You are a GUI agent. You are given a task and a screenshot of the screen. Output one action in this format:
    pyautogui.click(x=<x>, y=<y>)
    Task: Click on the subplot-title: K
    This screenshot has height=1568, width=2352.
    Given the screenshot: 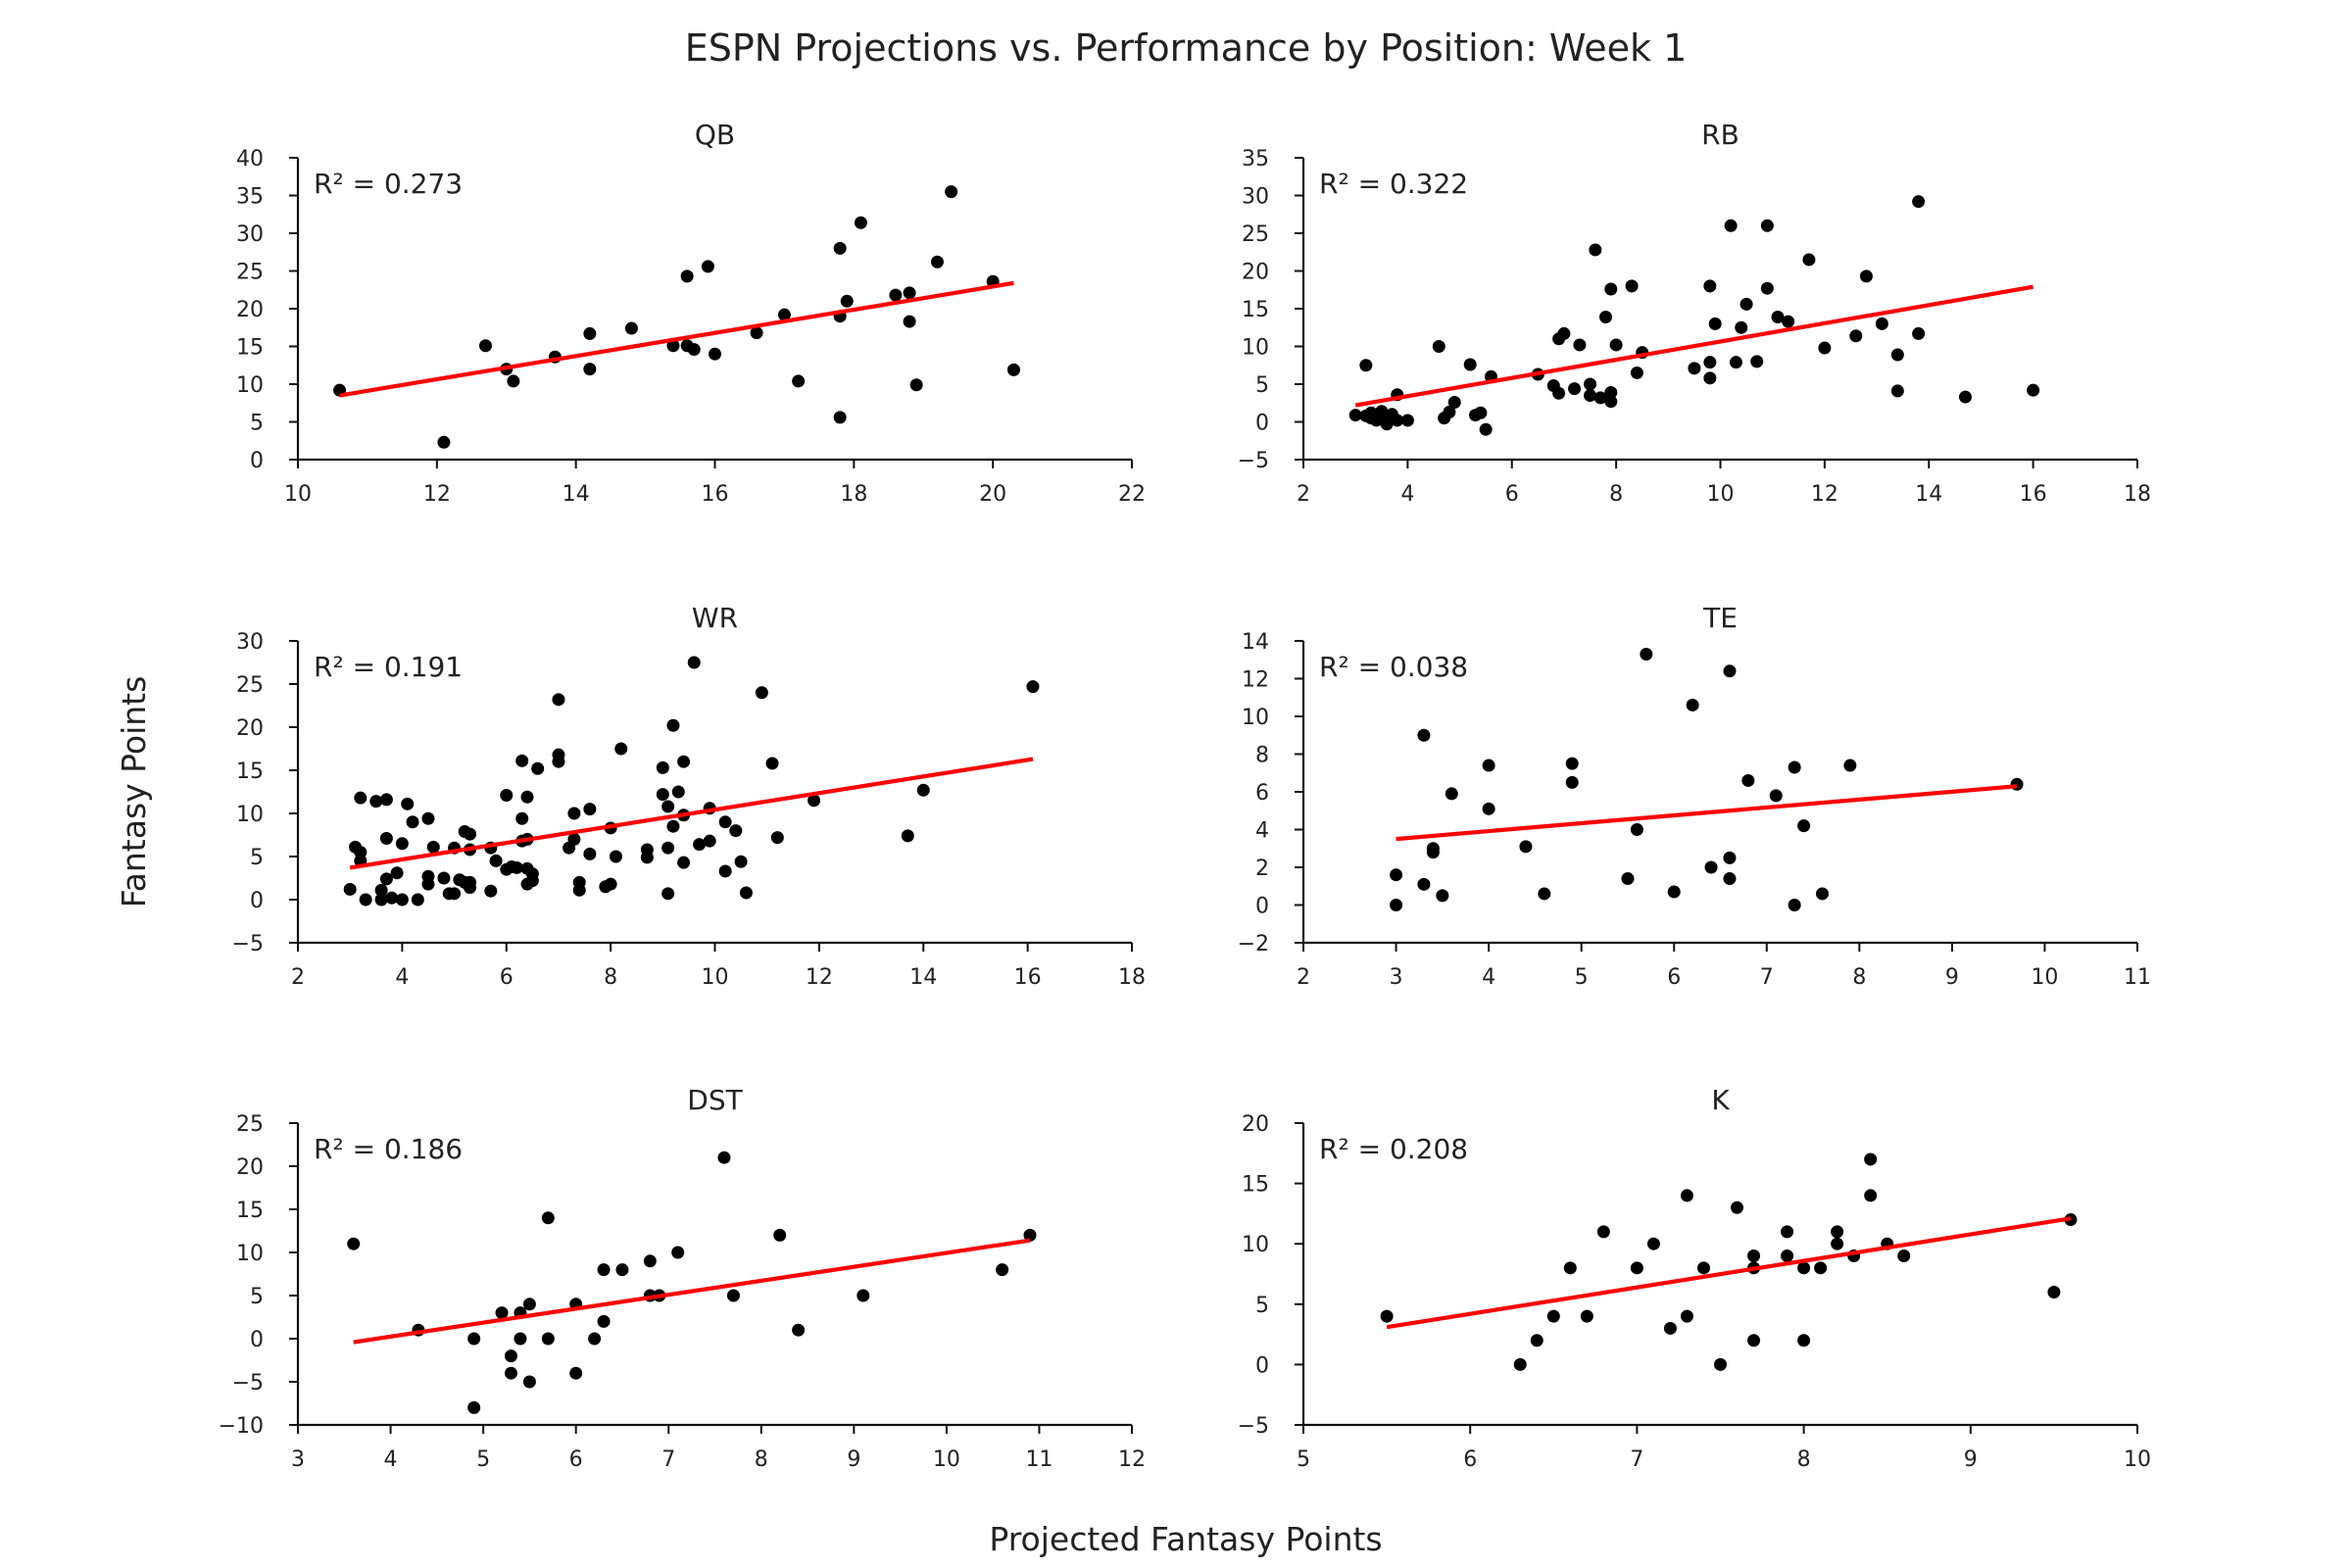 What is the action you would take?
    pyautogui.click(x=1720, y=1100)
    